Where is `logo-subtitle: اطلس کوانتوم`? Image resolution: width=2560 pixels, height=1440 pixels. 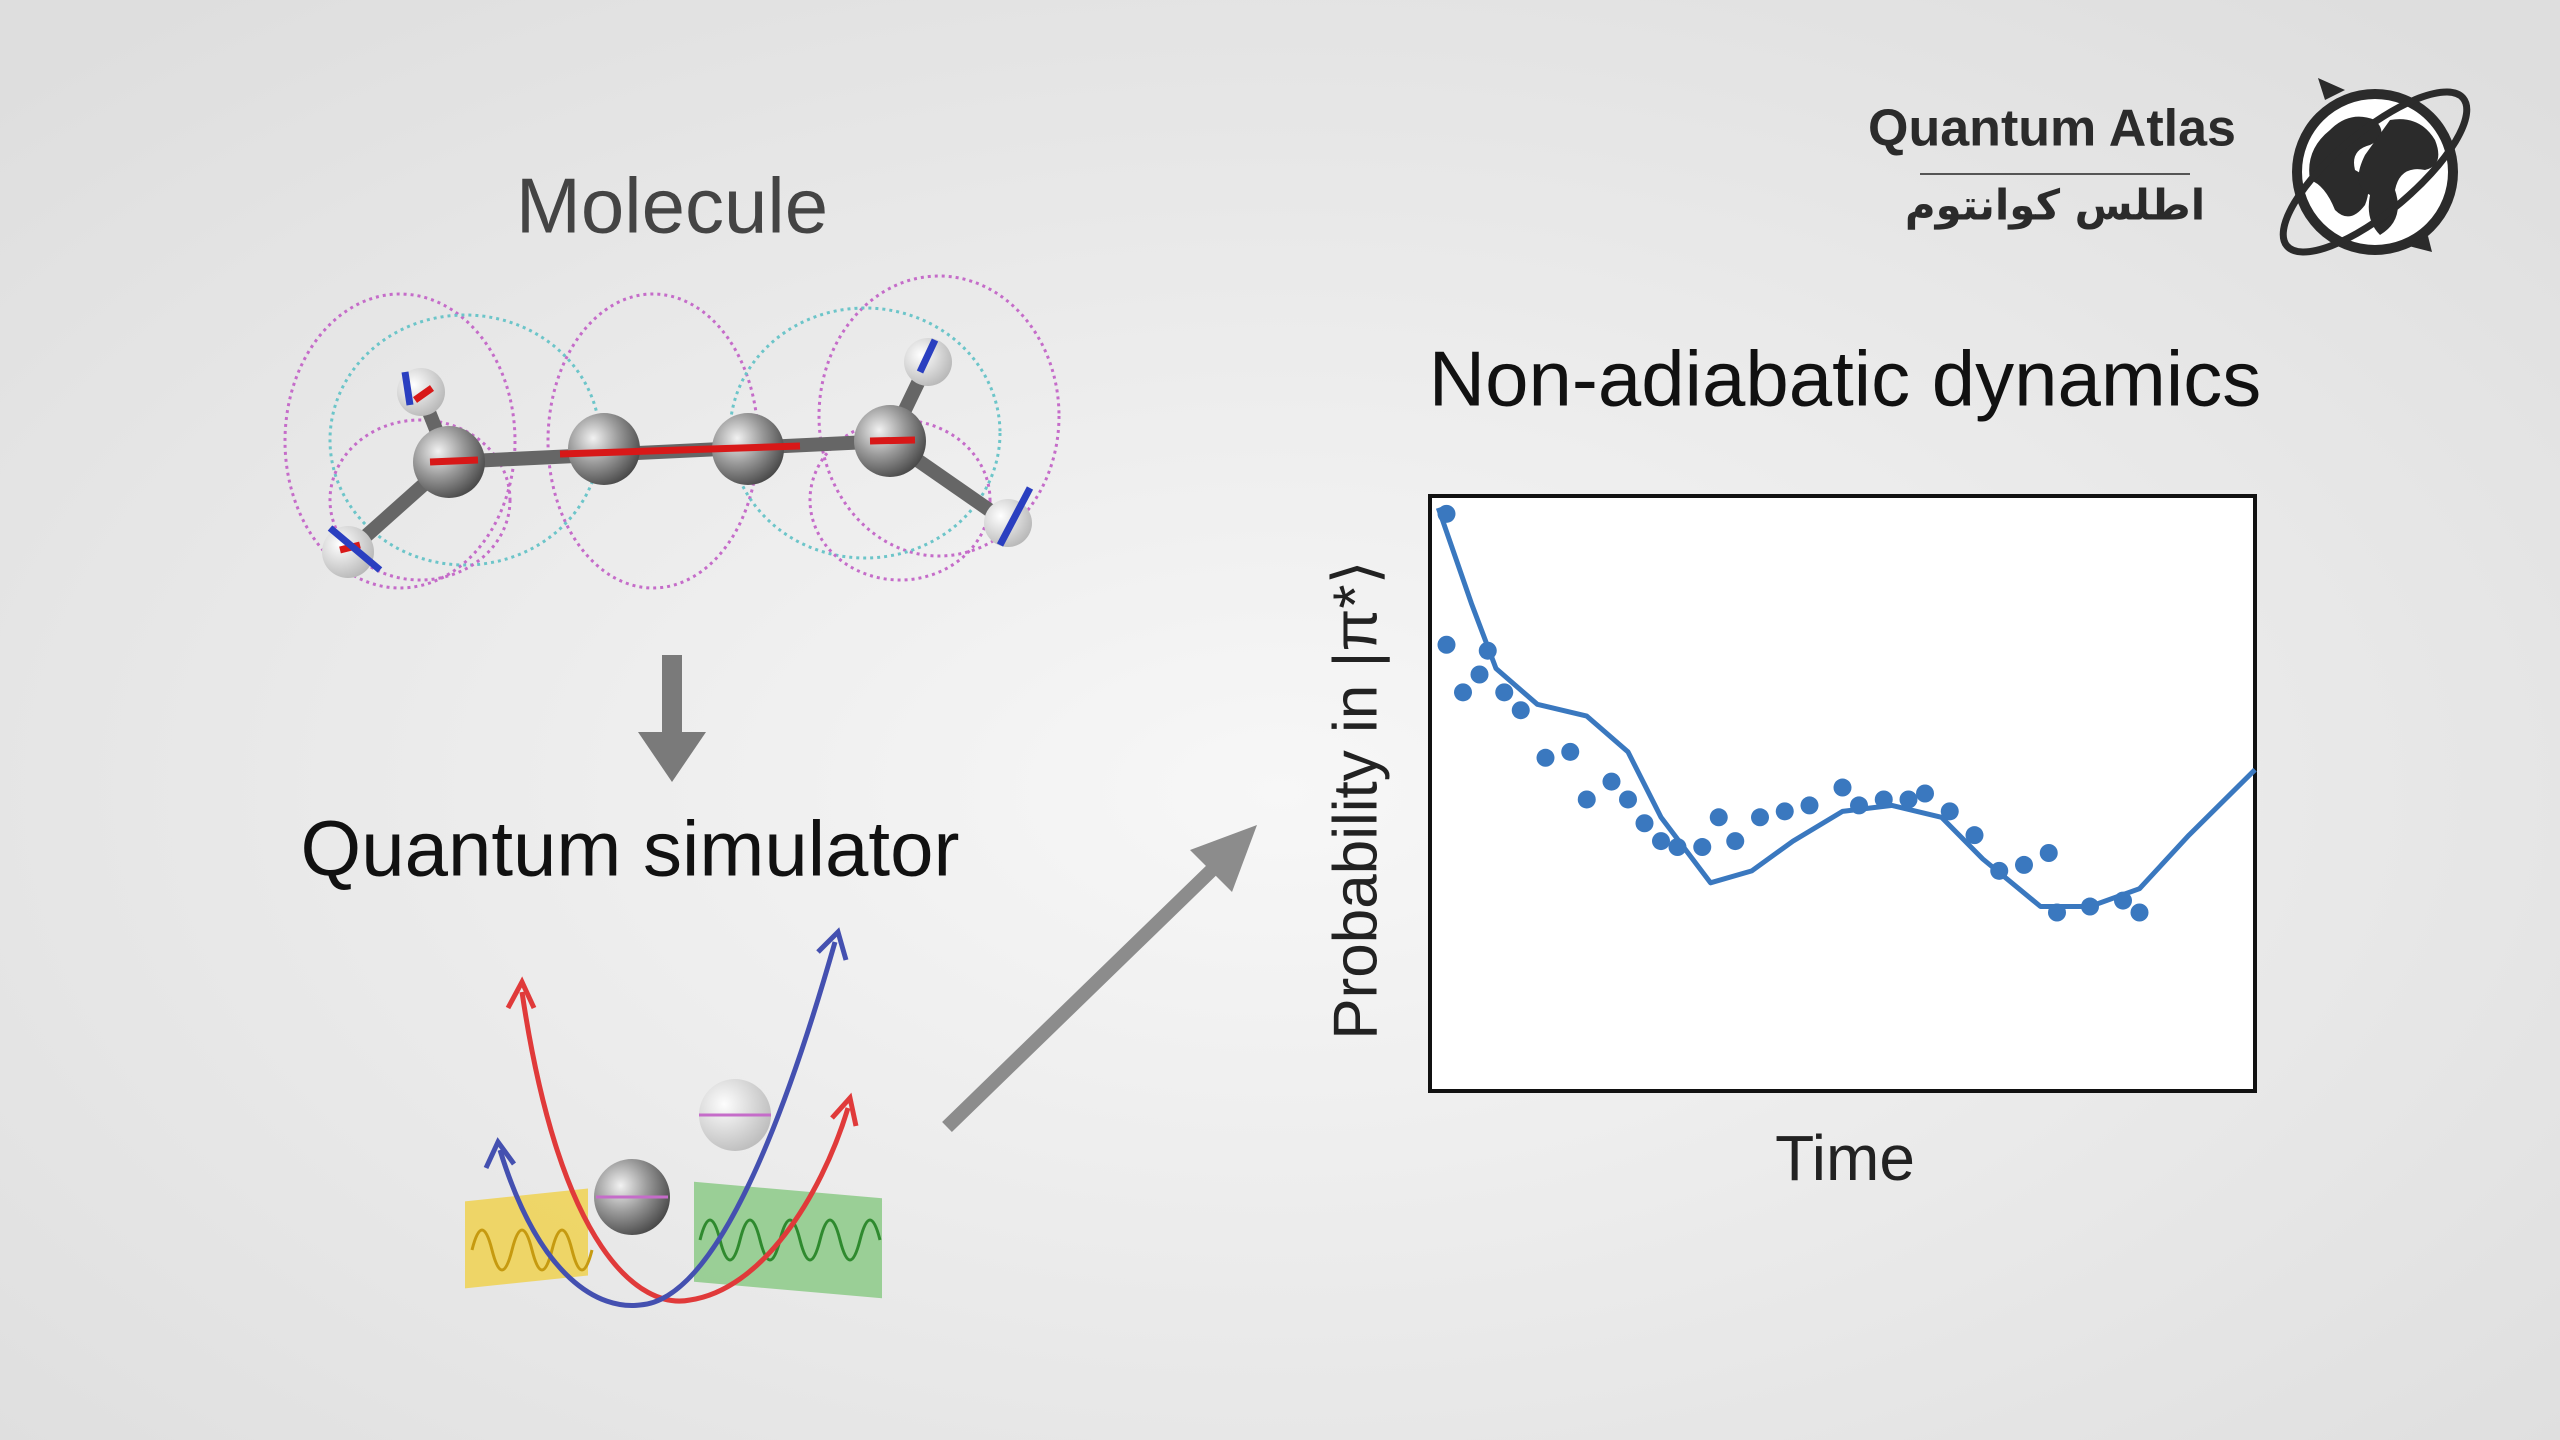
logo-subtitle: اطلس کوانتوم is located at coordinates (2055, 206).